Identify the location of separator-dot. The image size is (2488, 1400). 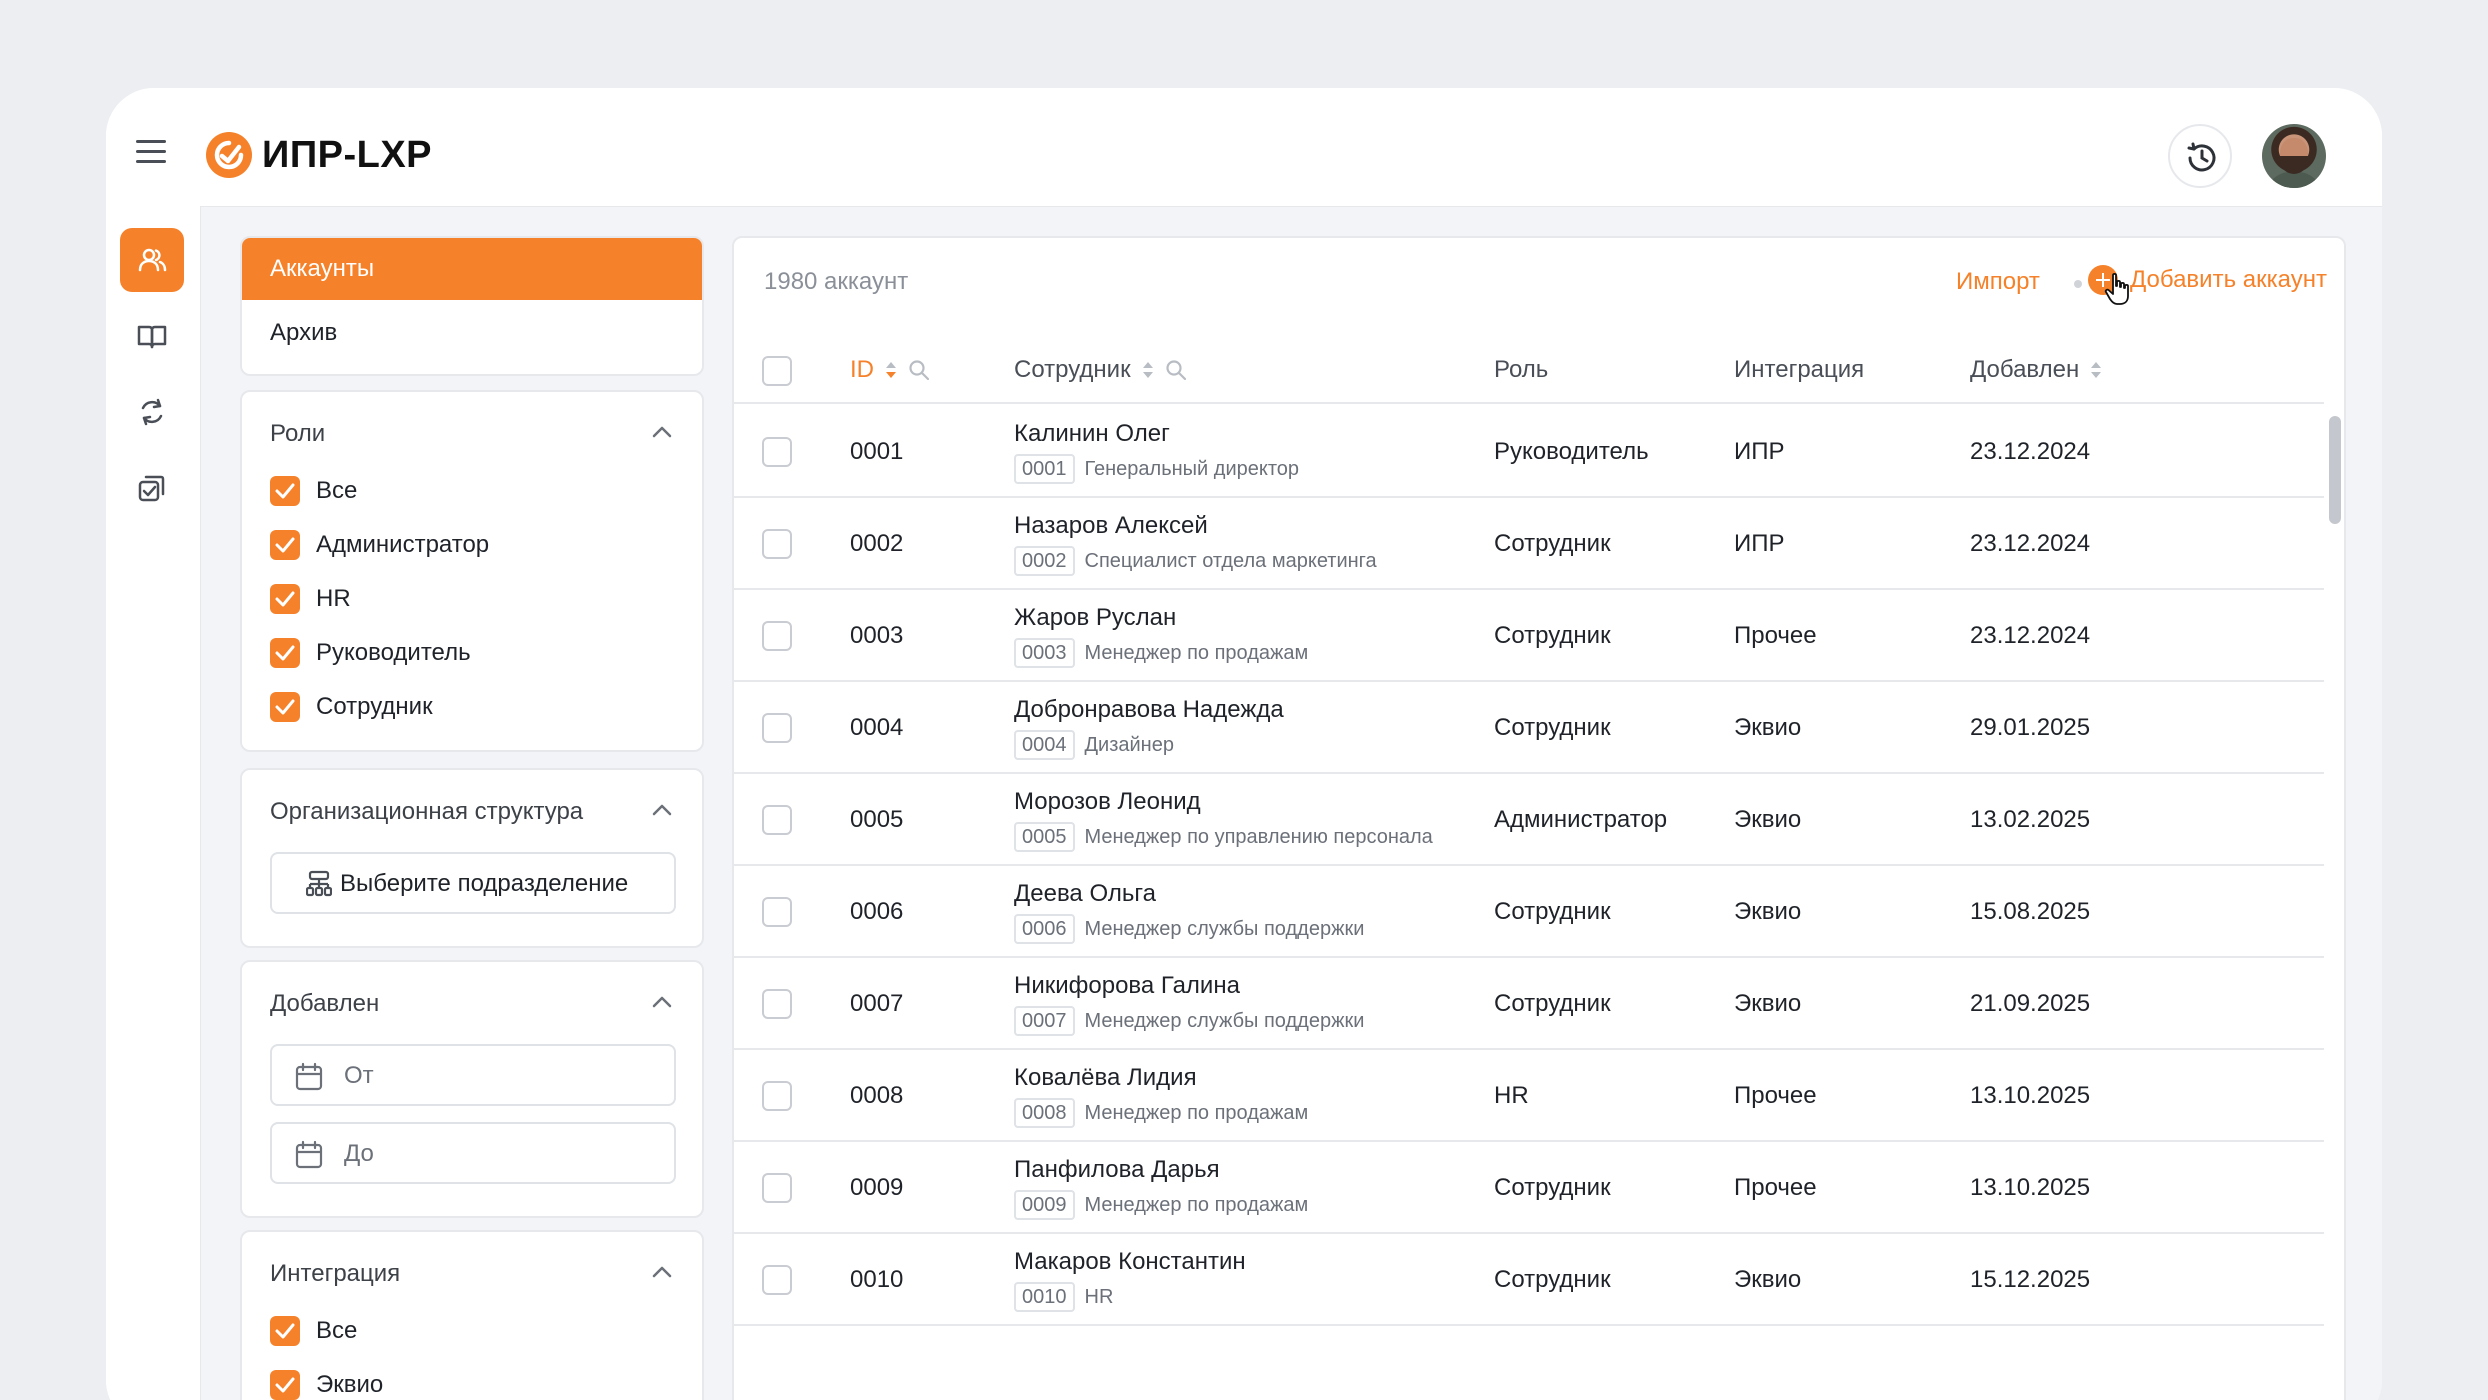
(2078, 284).